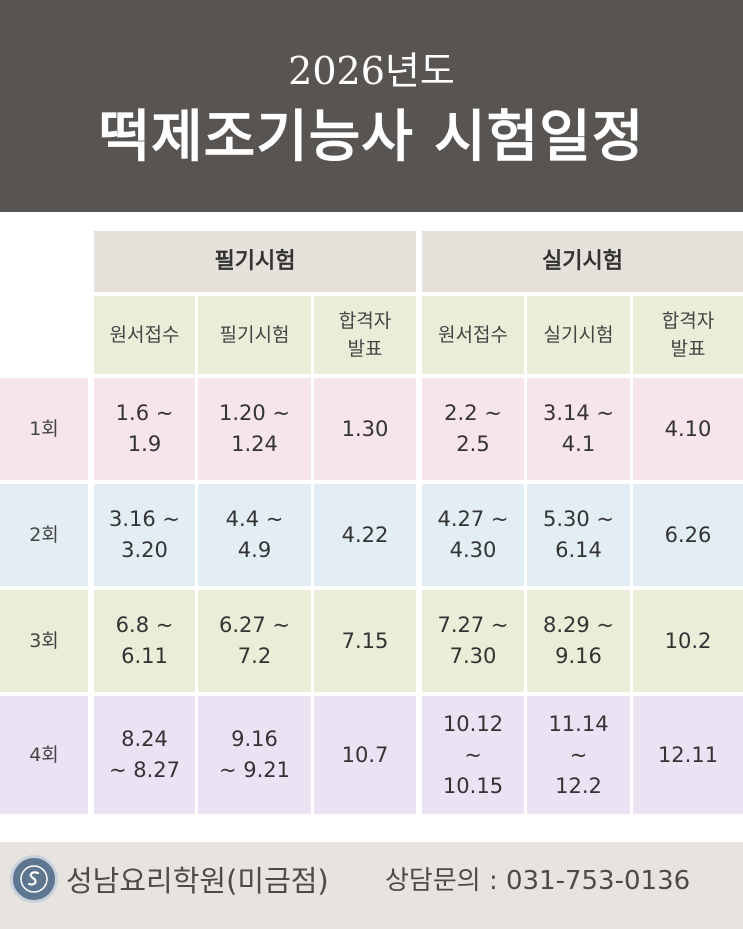 The image size is (743, 929). Describe the element at coordinates (688, 641) in the screenshot. I see `cell-practical-result: 10.2` at that location.